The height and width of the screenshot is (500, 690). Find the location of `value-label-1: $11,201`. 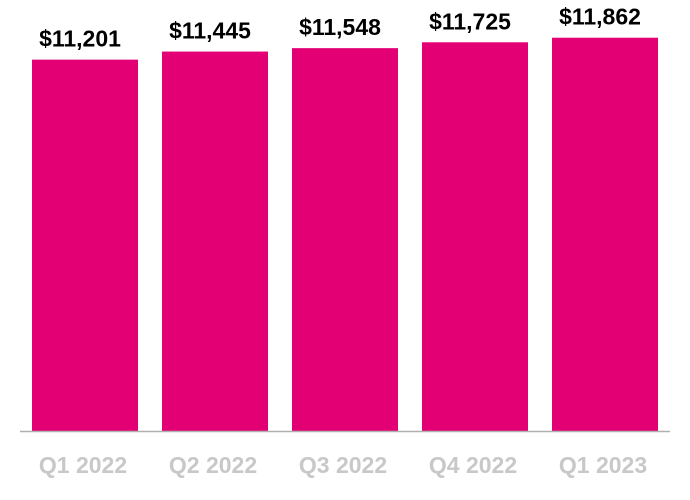

value-label-1: $11,201 is located at coordinates (80, 39).